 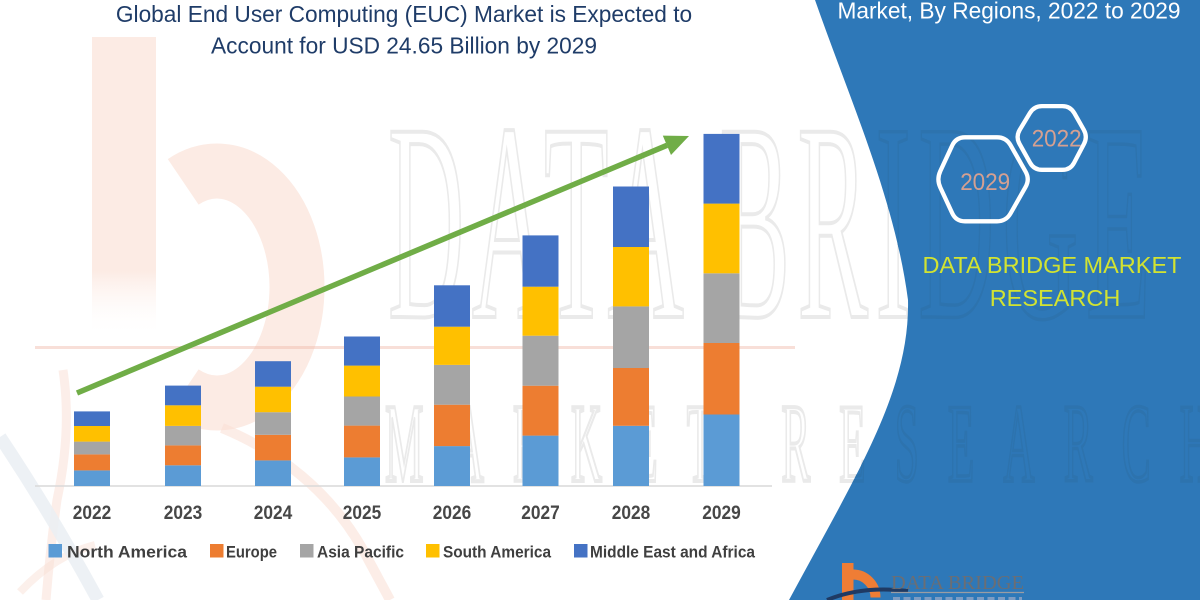 I want to click on svg-text: 2028, so click(x=631, y=513).